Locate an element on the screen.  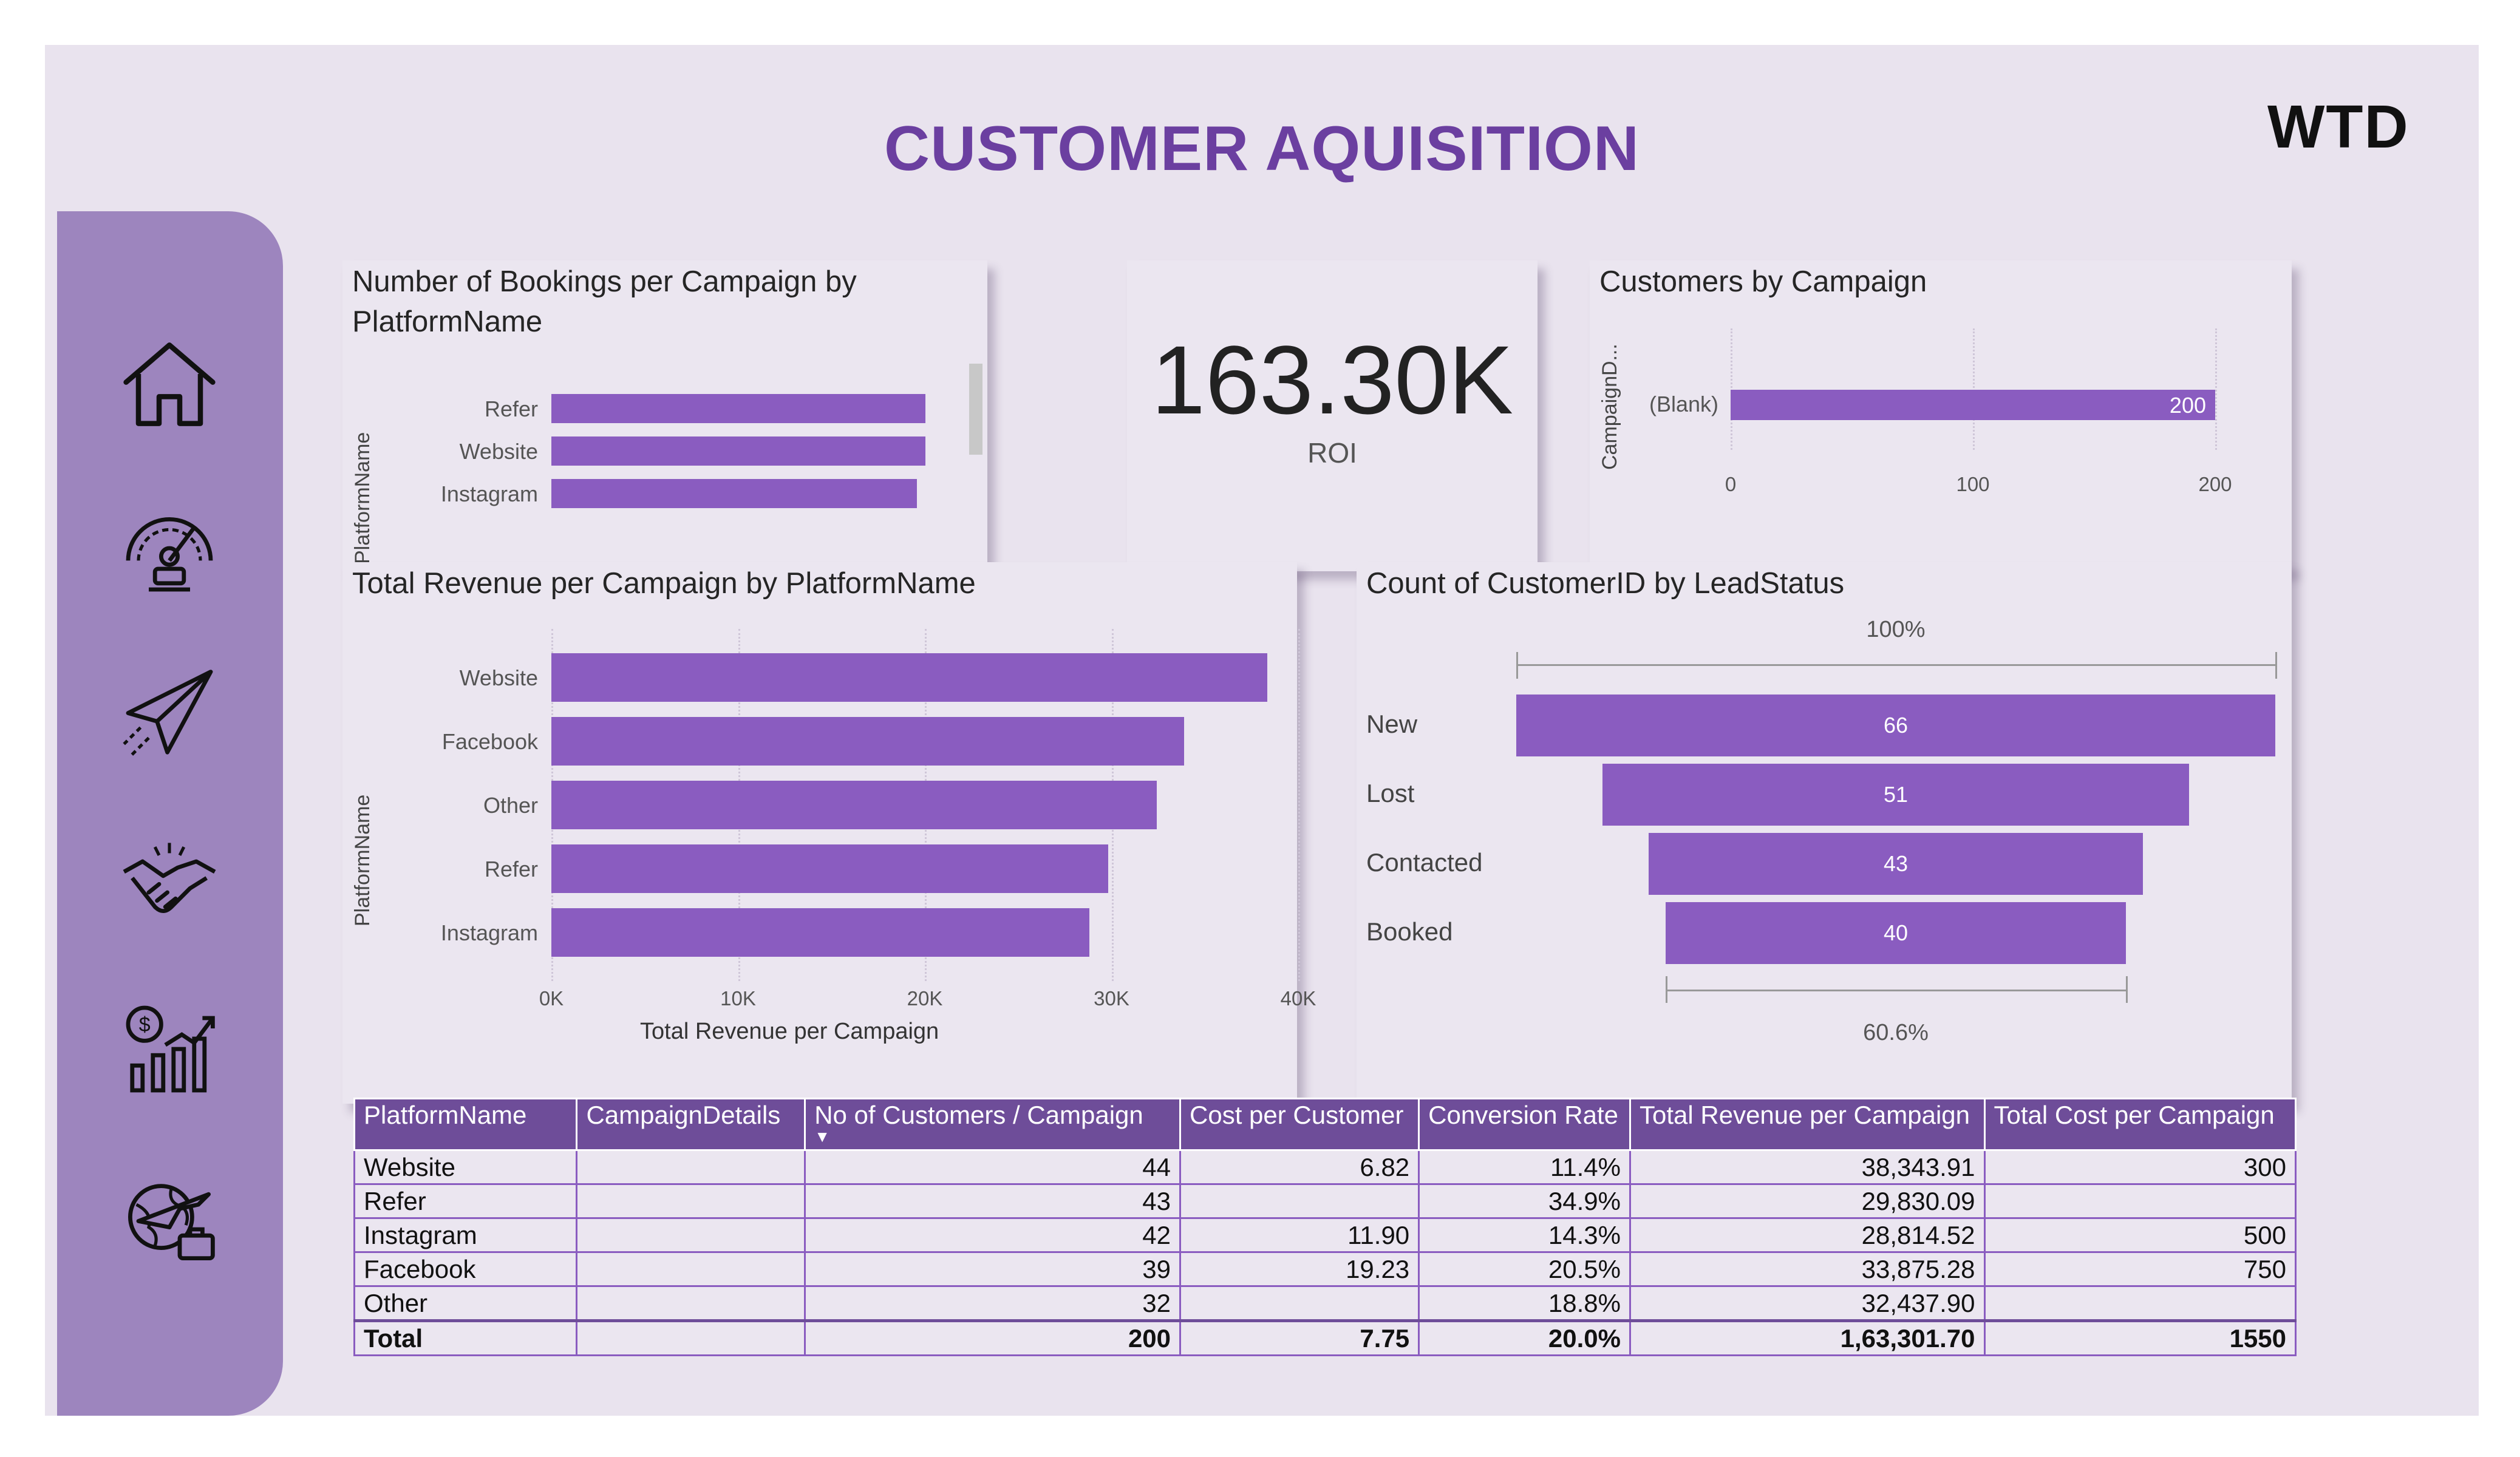
col-conversion-rate: Conversion Rate is located at coordinates (1524, 1124).